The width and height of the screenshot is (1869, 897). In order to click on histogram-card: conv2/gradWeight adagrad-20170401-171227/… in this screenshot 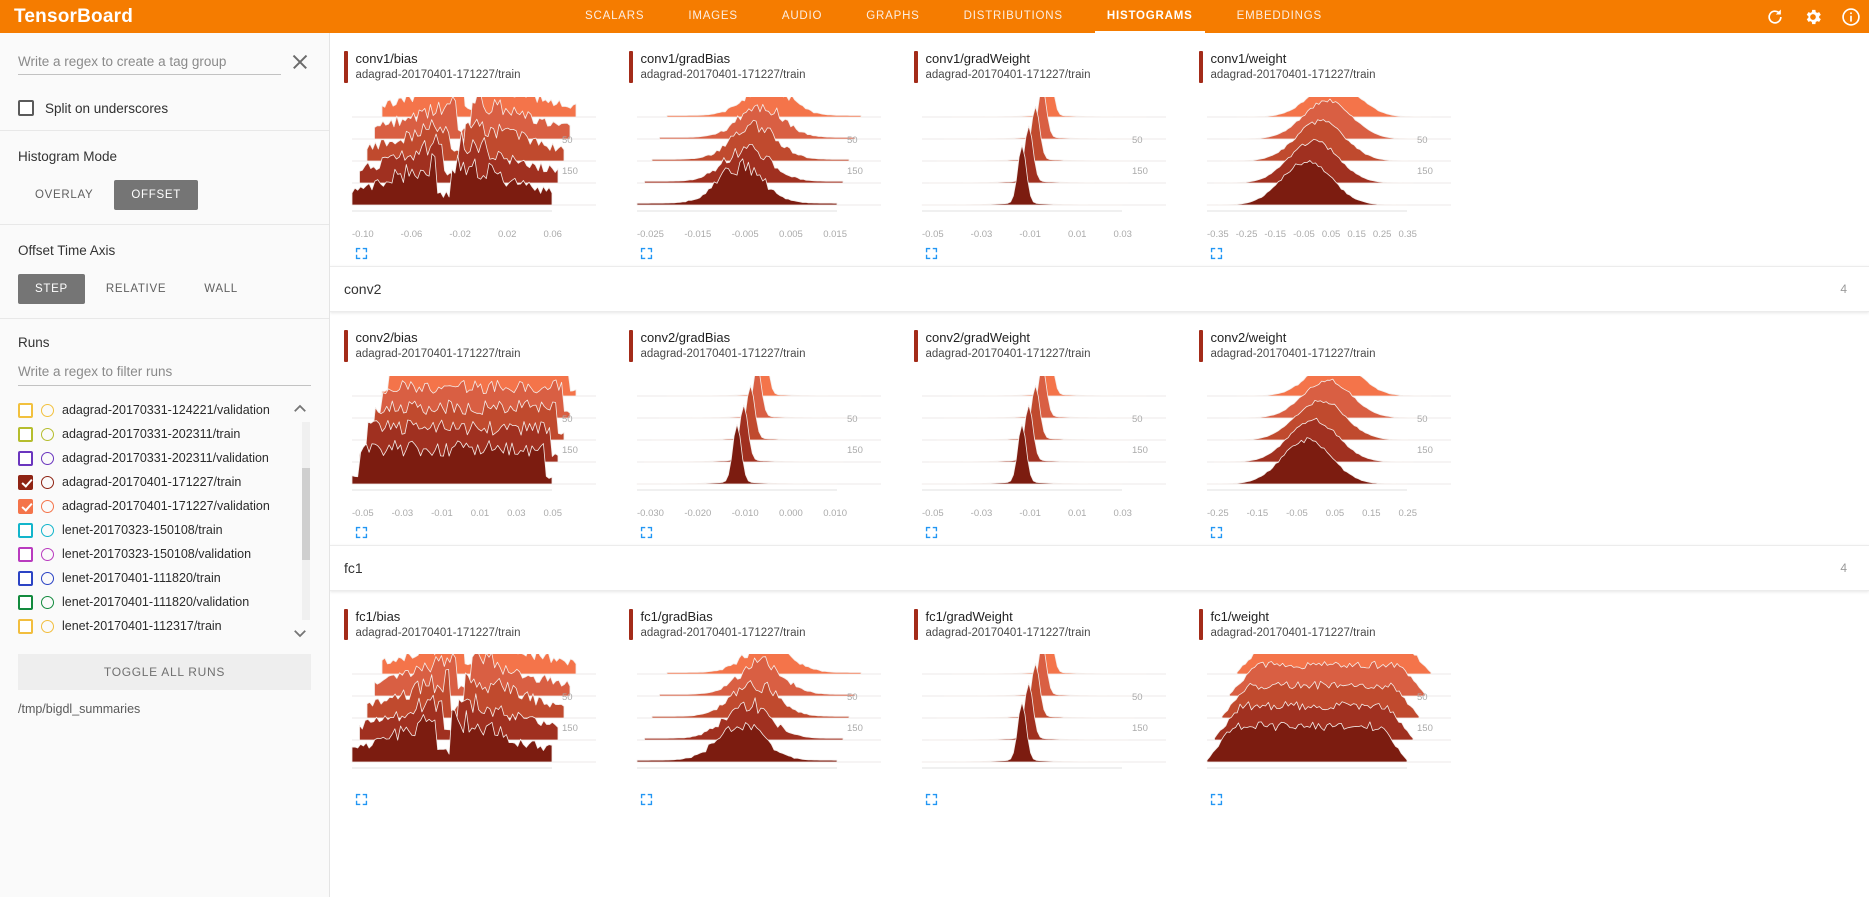, I will do `click(1056, 428)`.